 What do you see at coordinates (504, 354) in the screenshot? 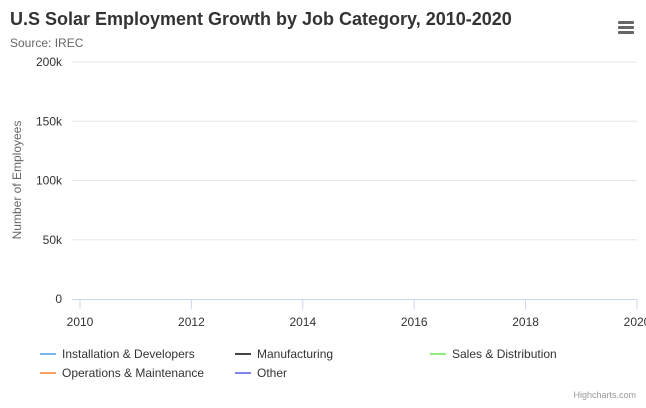
I see `legend-label: Sales & Distribution` at bounding box center [504, 354].